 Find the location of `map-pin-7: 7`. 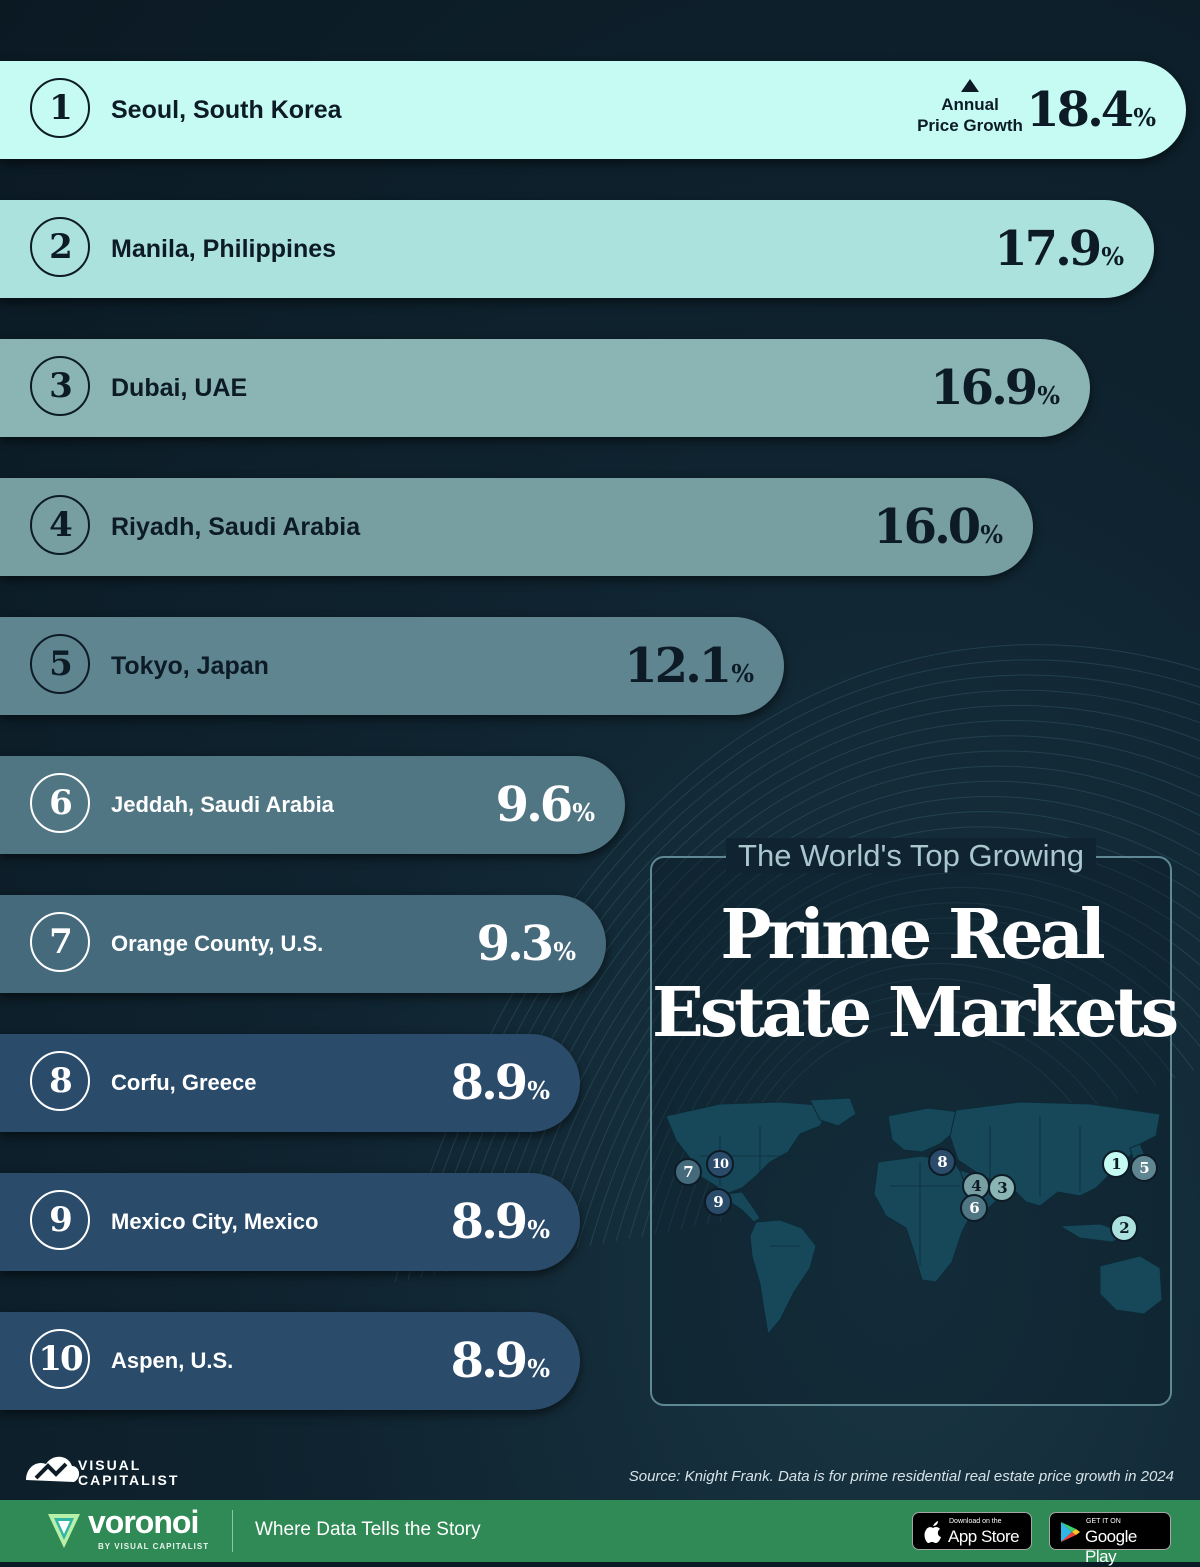

map-pin-7: 7 is located at coordinates (688, 1172).